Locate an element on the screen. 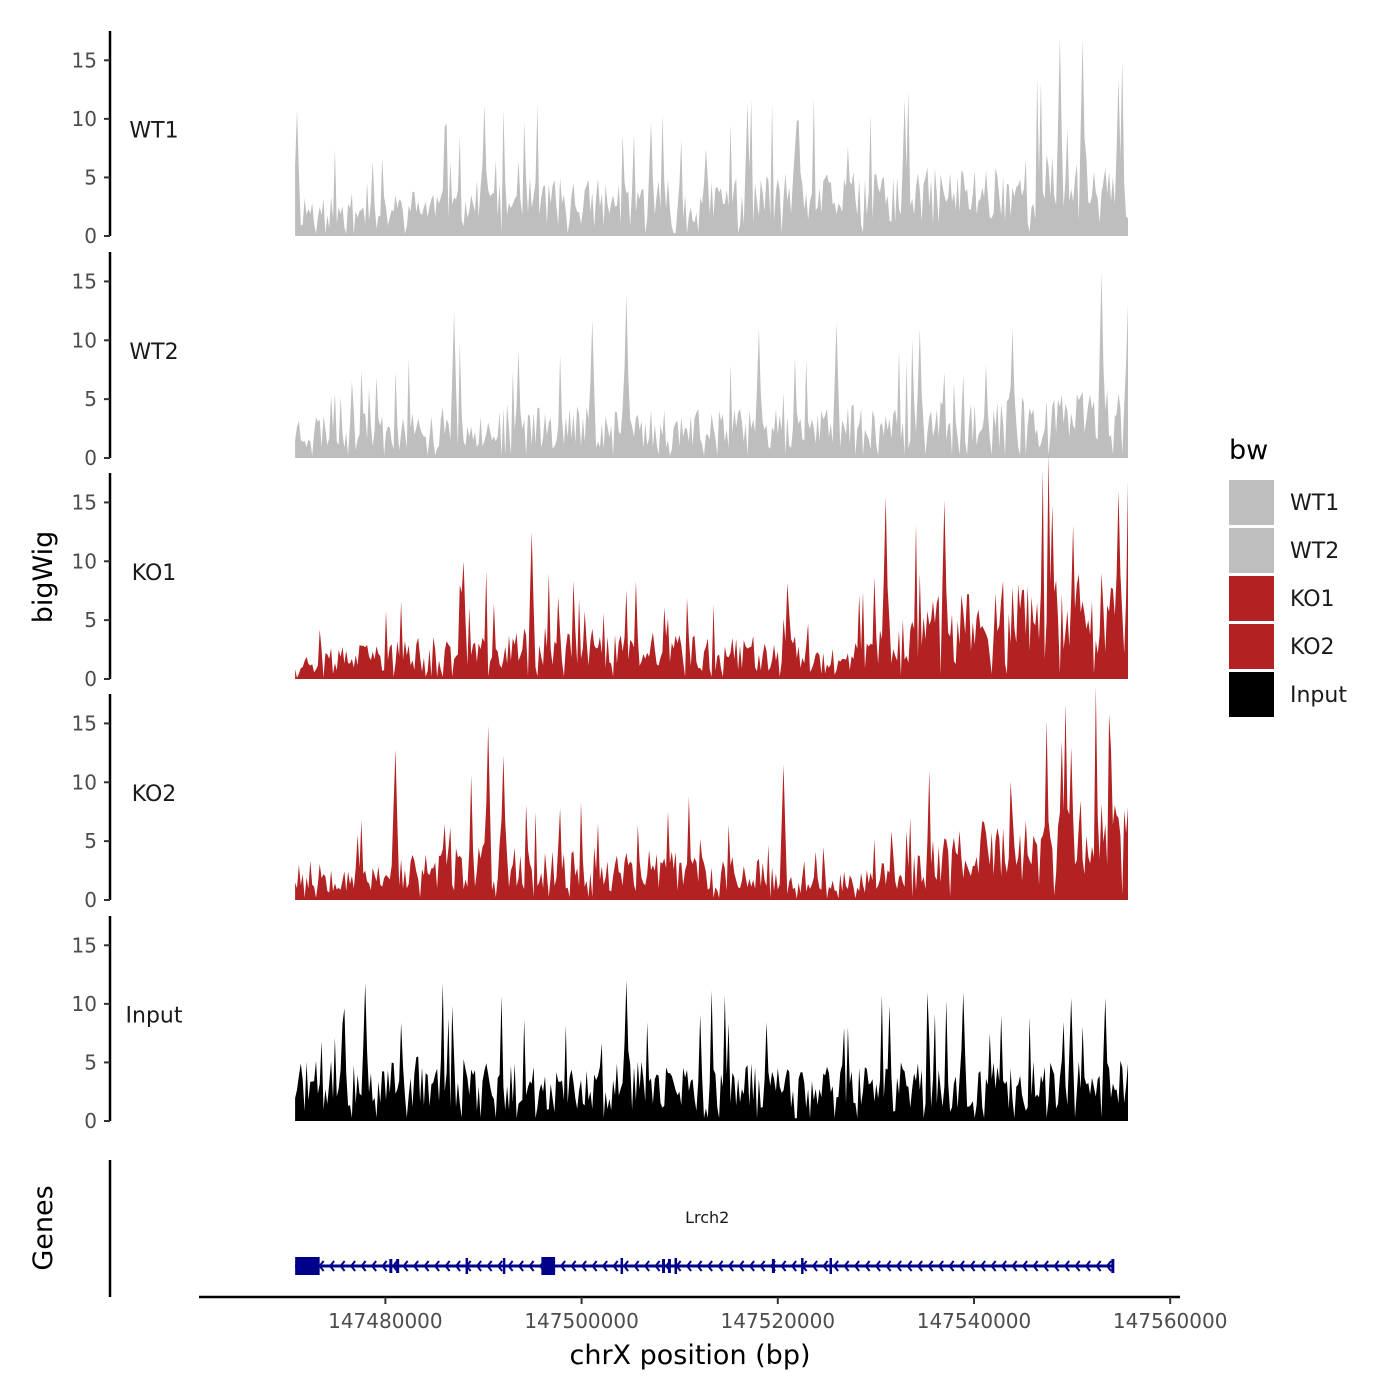 This screenshot has width=1400, height=1400. legend-swatch-wt1 is located at coordinates (1251, 502).